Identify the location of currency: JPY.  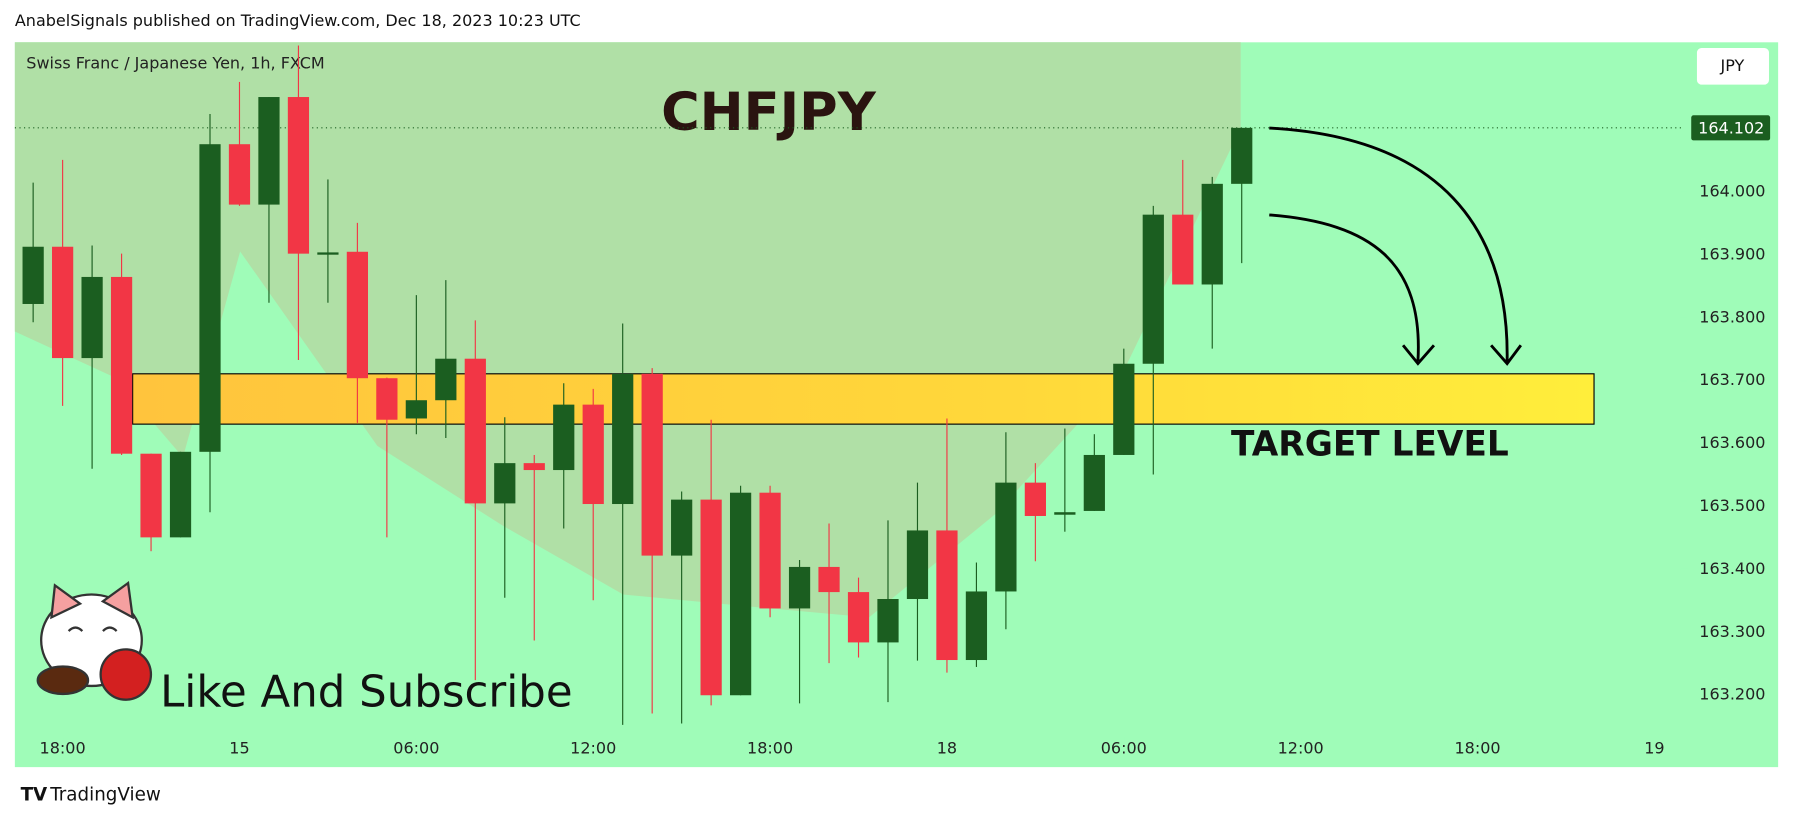
(1731, 65).